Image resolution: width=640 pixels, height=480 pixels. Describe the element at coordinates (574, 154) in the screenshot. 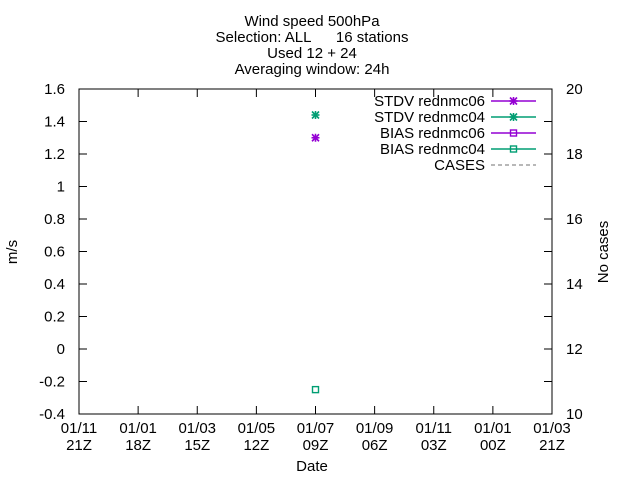

I see `y2-tick-label: 18` at that location.